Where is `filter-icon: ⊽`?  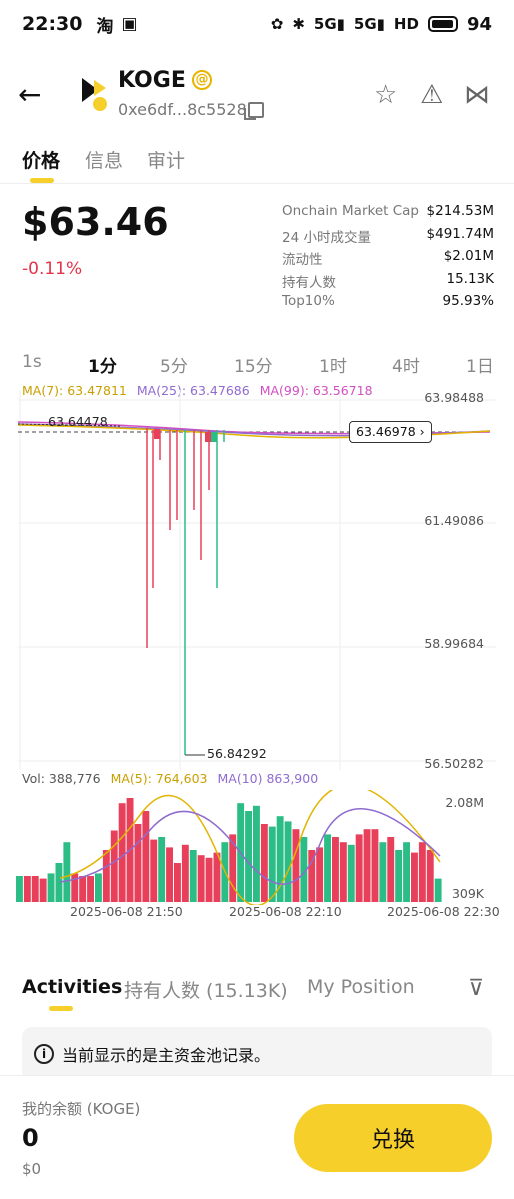 filter-icon: ⊽ is located at coordinates (476, 988).